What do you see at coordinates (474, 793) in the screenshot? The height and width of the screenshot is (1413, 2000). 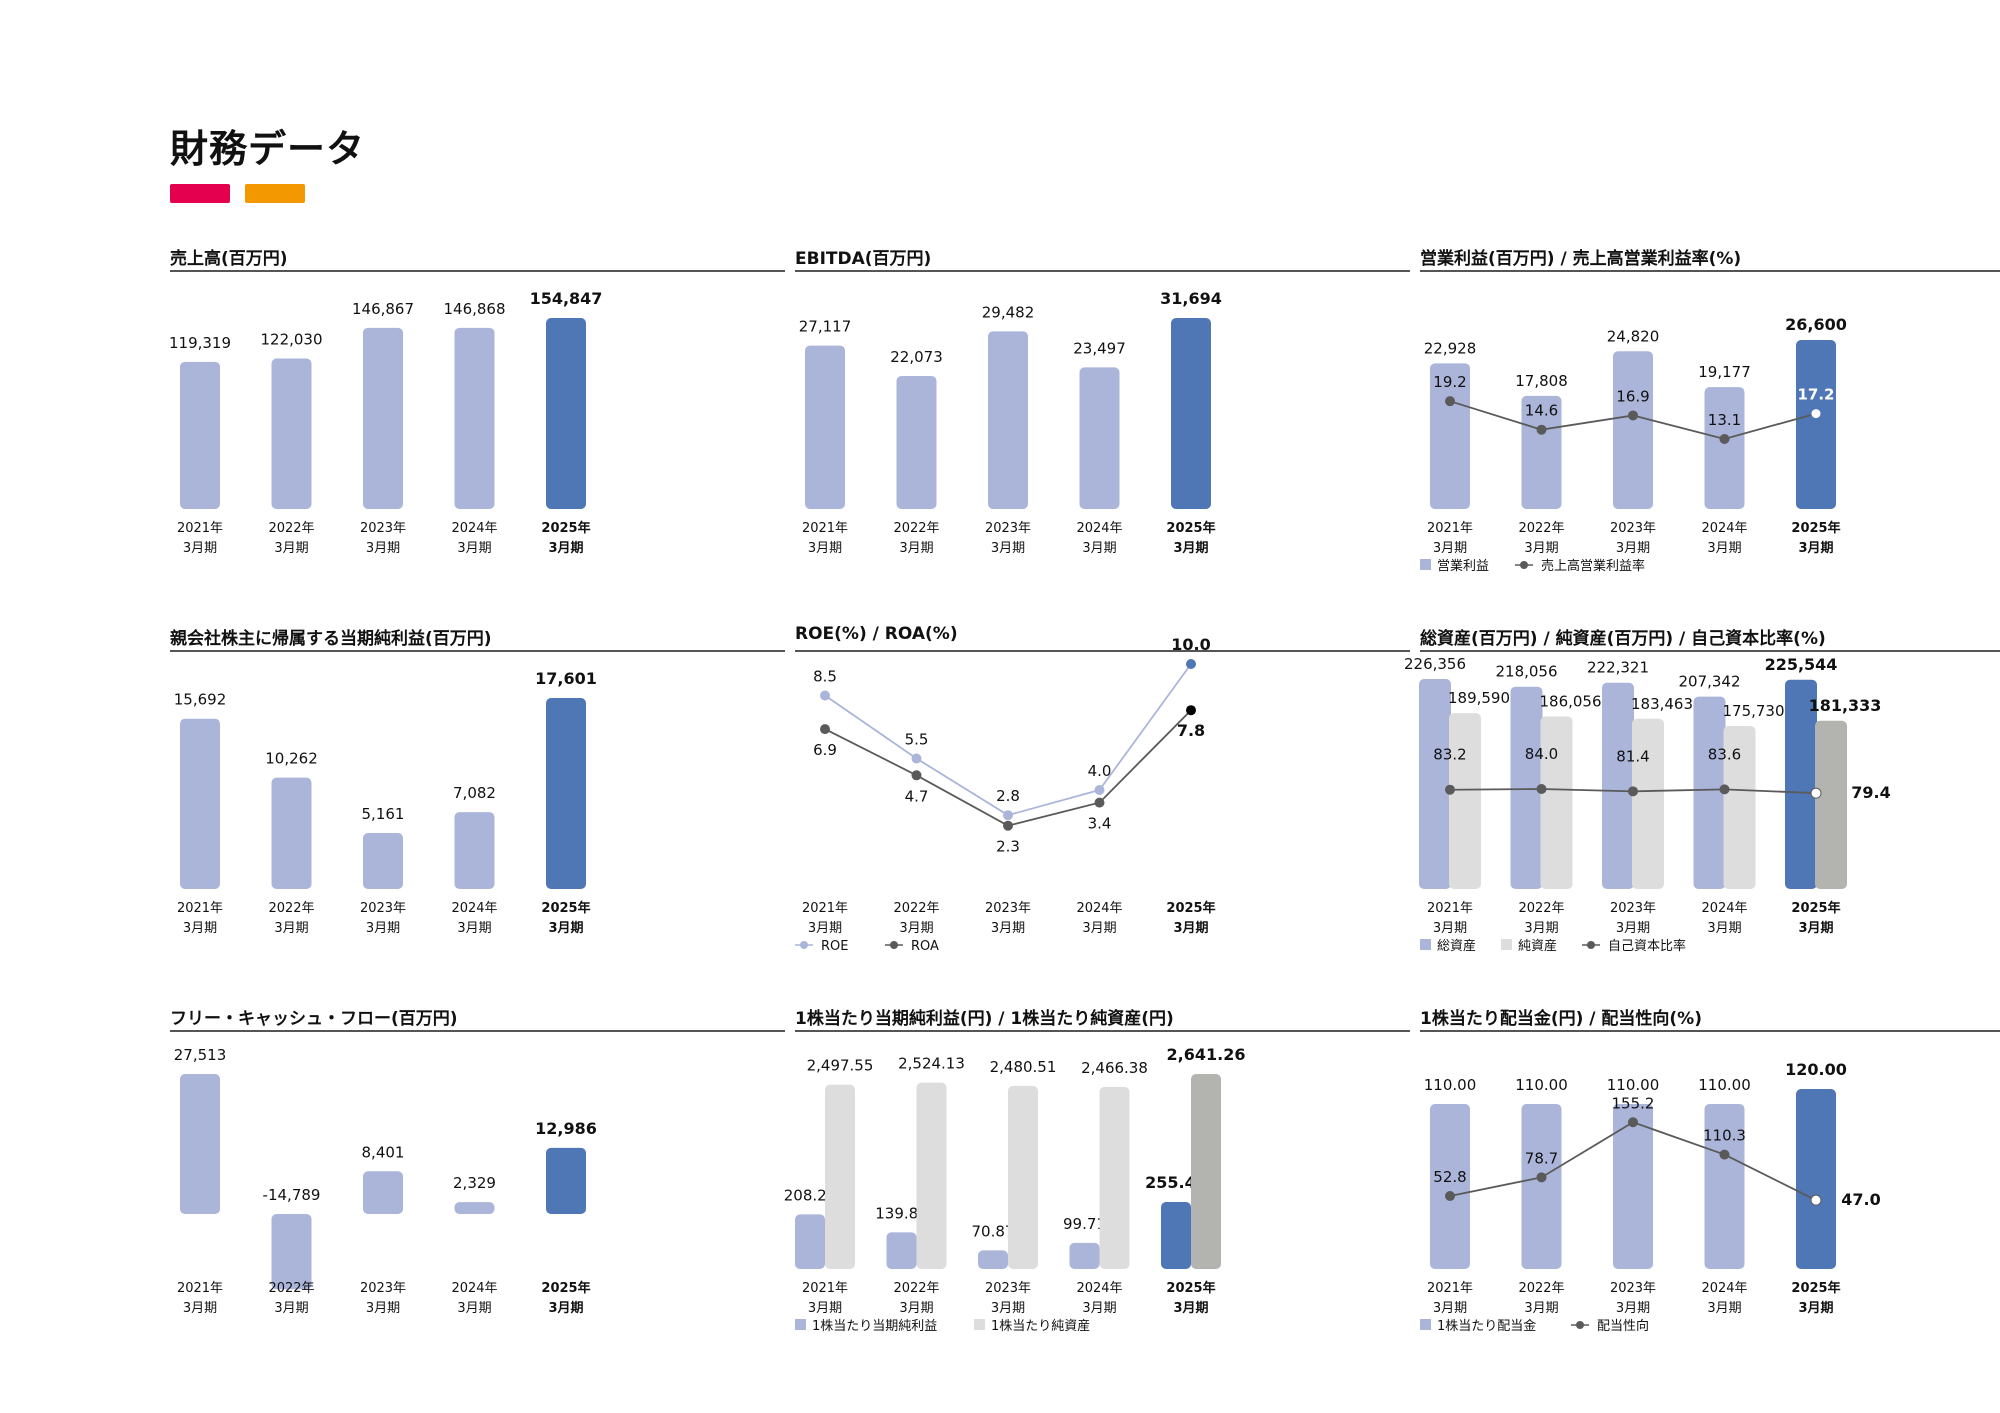 I see `data-label: 7,082` at bounding box center [474, 793].